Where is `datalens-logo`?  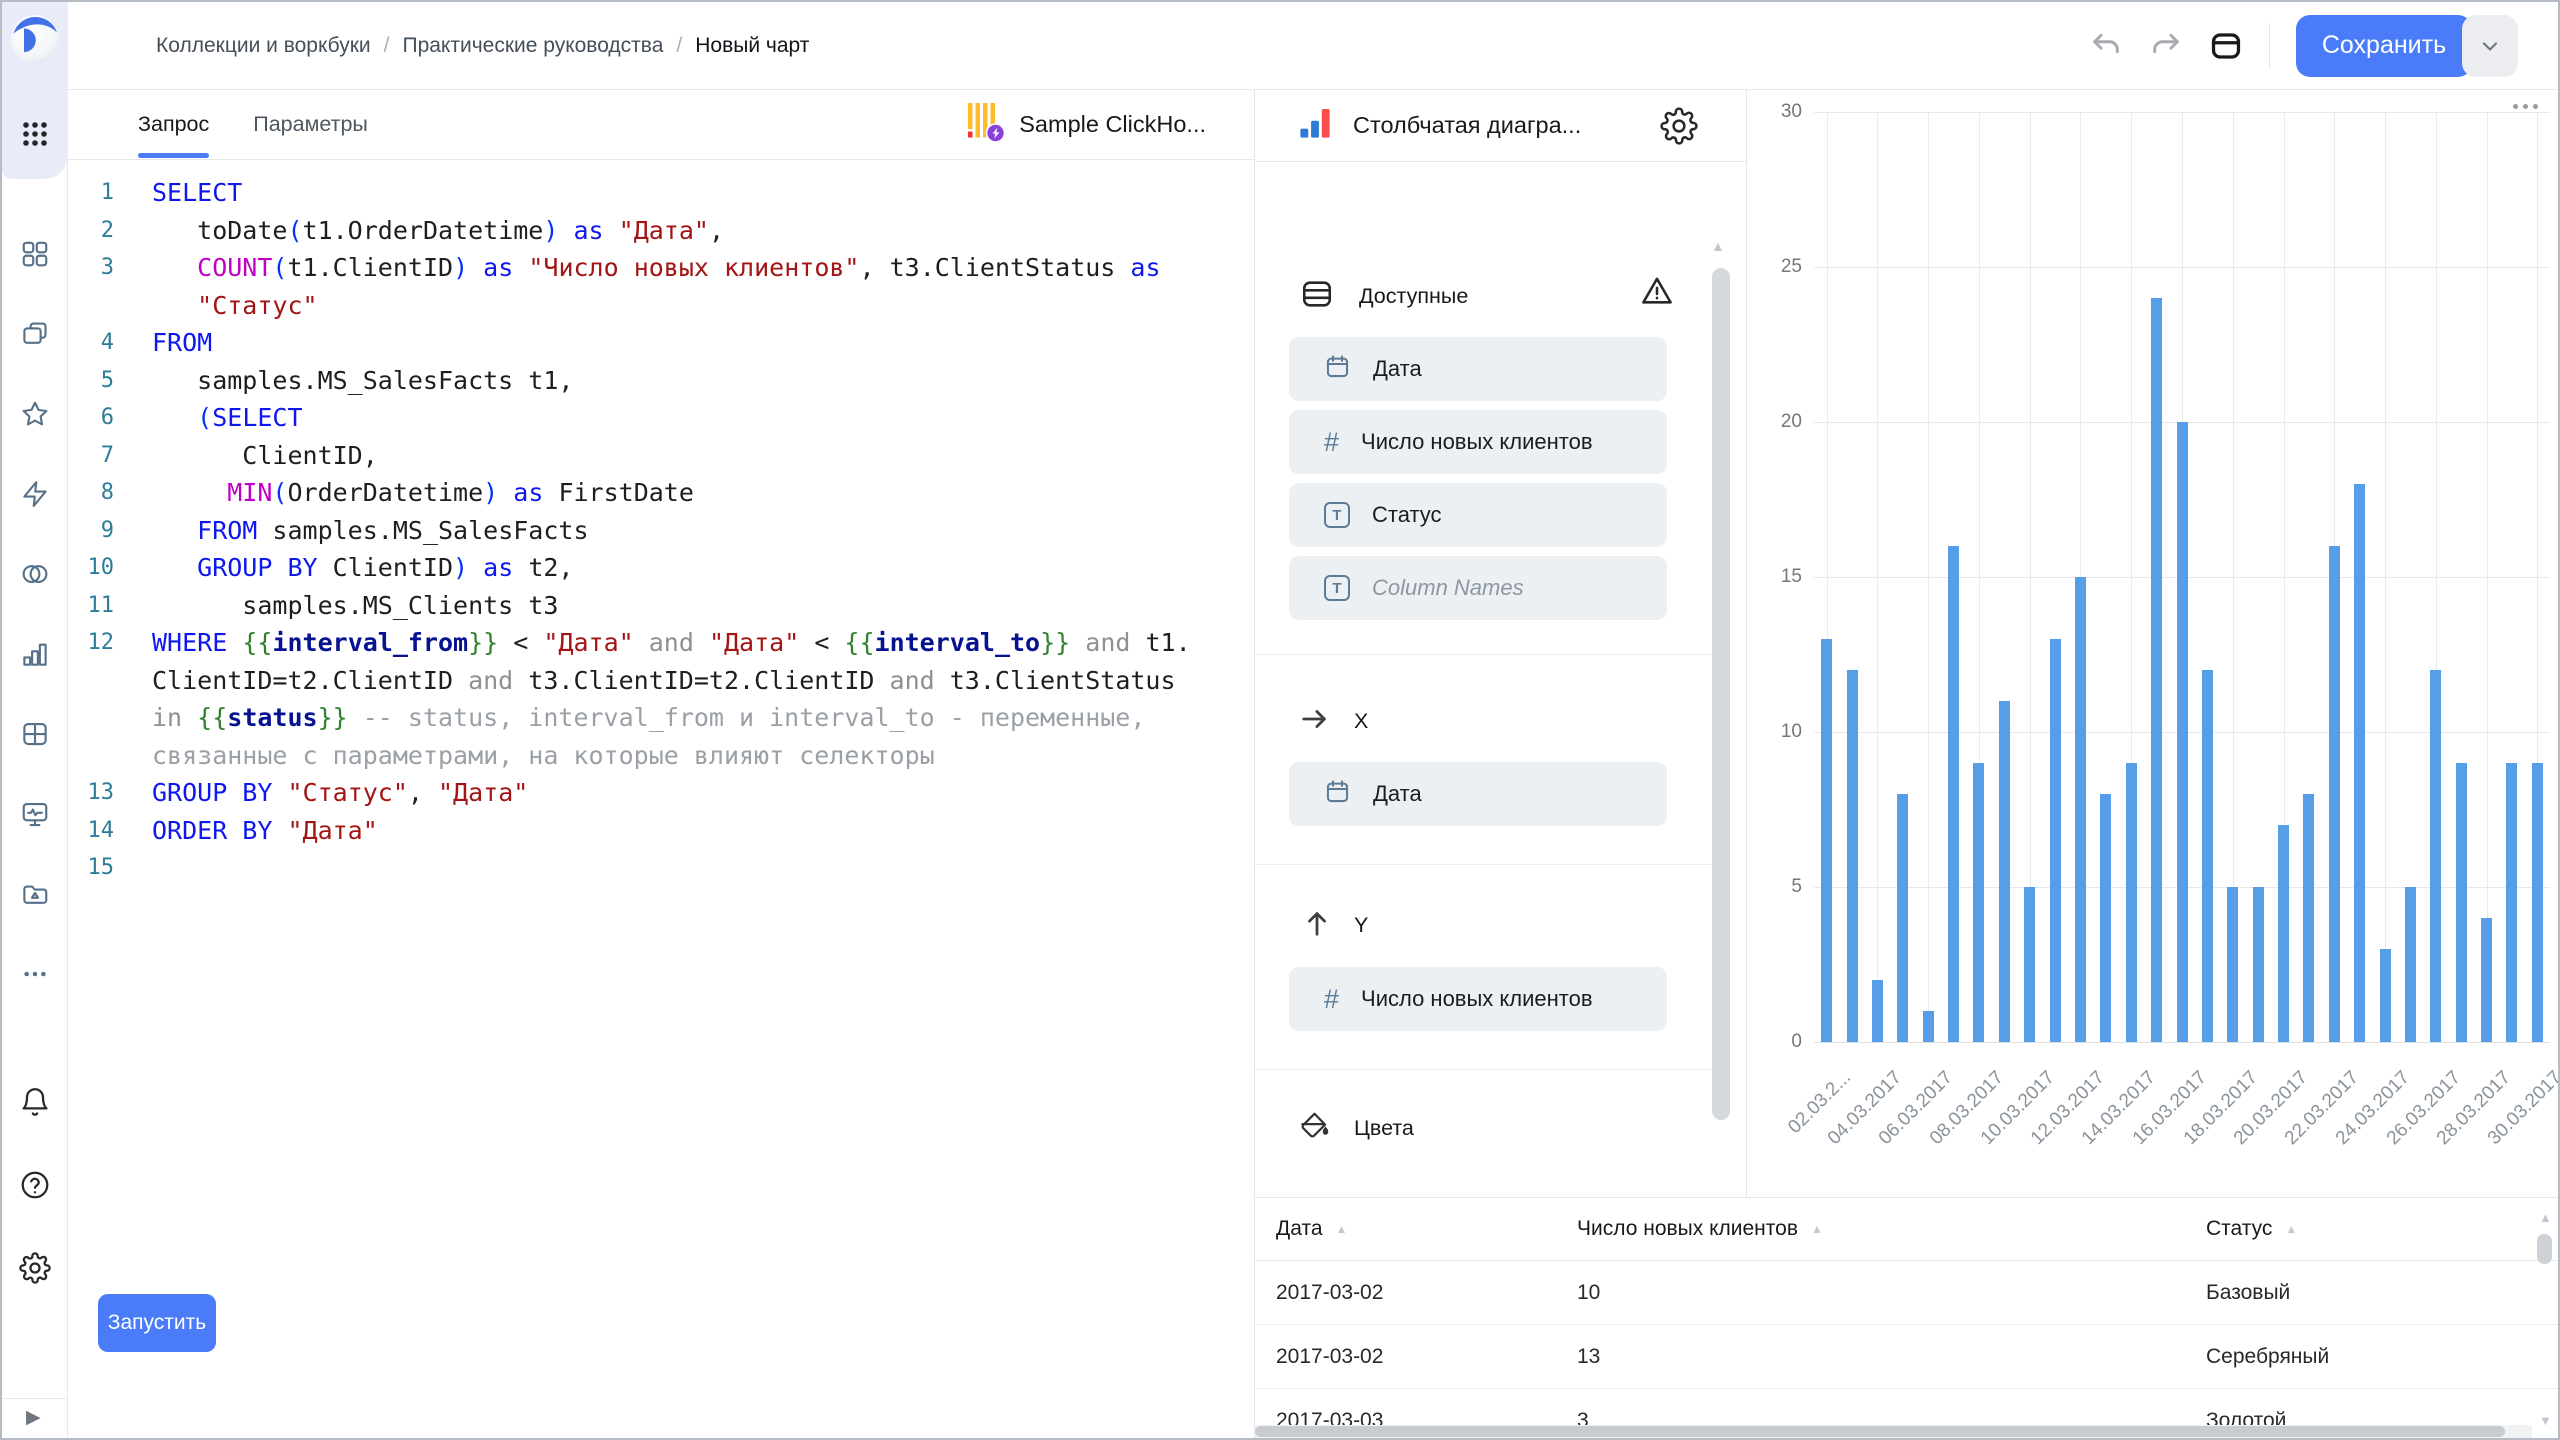
datalens-logo is located at coordinates (35, 39).